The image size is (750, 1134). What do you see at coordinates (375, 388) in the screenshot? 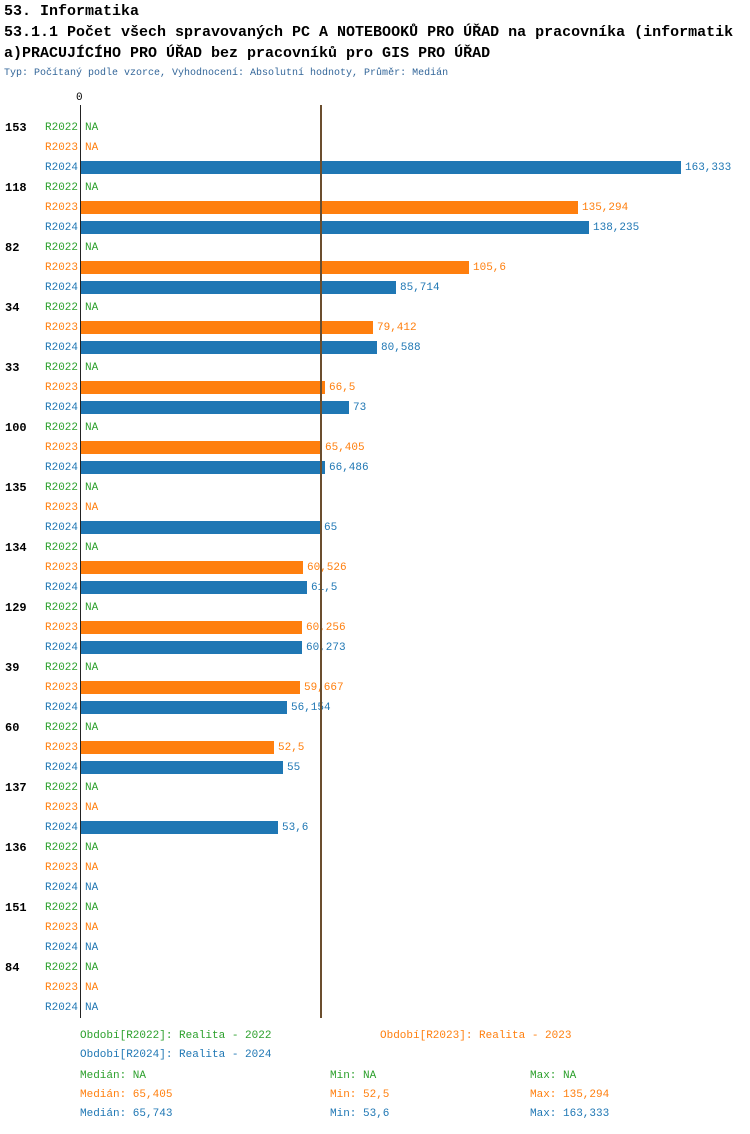
I see `chart-row: R2023 66,5` at bounding box center [375, 388].